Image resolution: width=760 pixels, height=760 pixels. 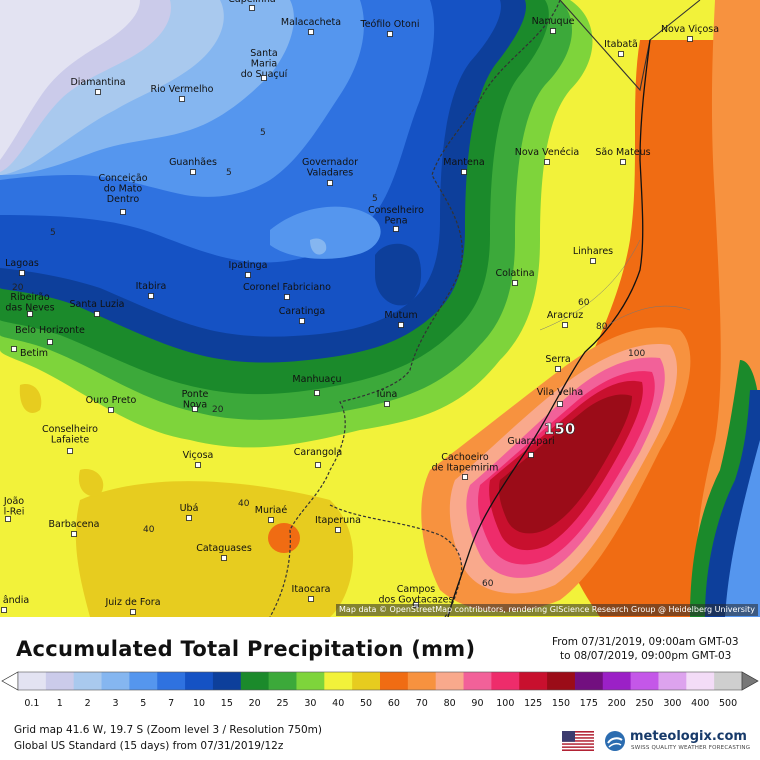 I want to click on scale-tick-label: 500, so click(x=728, y=703).